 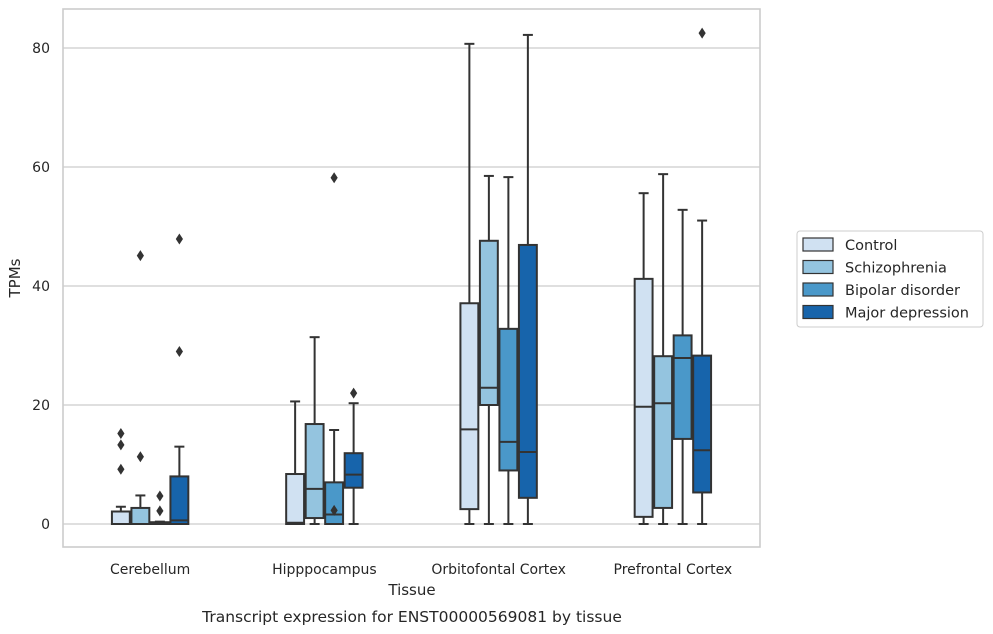 What do you see at coordinates (41, 406) in the screenshot?
I see `y-tick-label: 20` at bounding box center [41, 406].